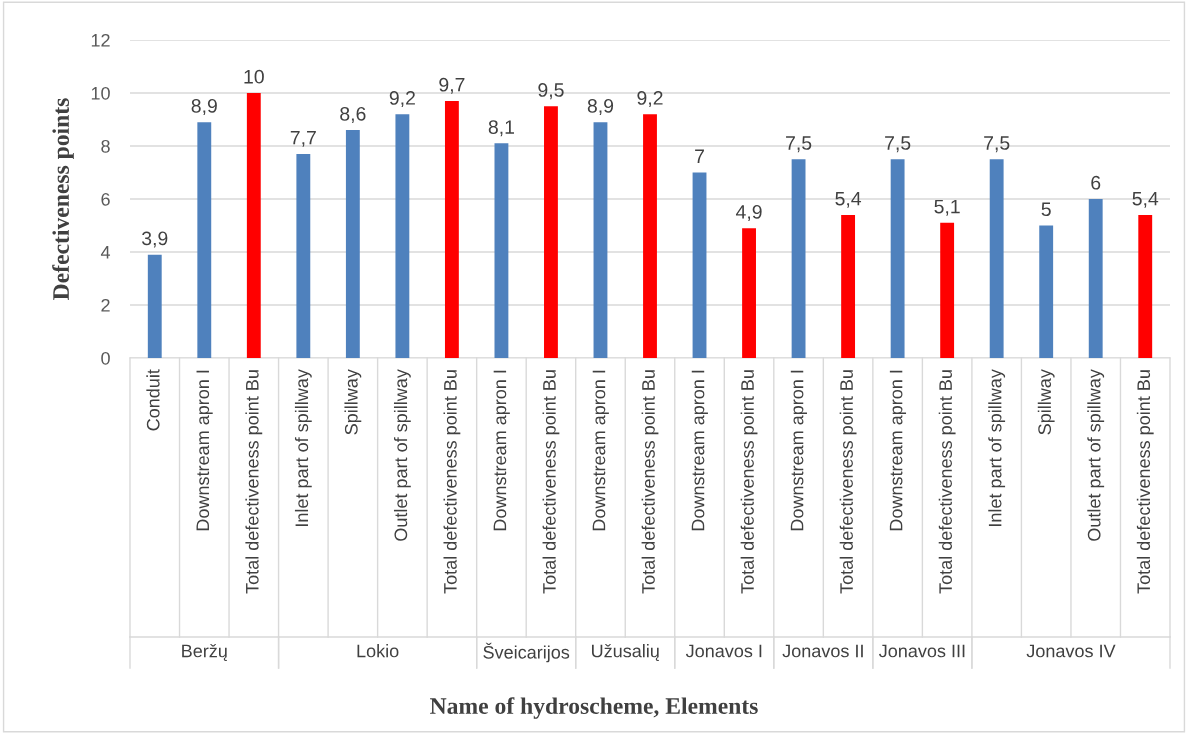 Image resolution: width=1188 pixels, height=734 pixels. Describe the element at coordinates (100, 93) in the screenshot. I see `y-tick-label: 10` at that location.